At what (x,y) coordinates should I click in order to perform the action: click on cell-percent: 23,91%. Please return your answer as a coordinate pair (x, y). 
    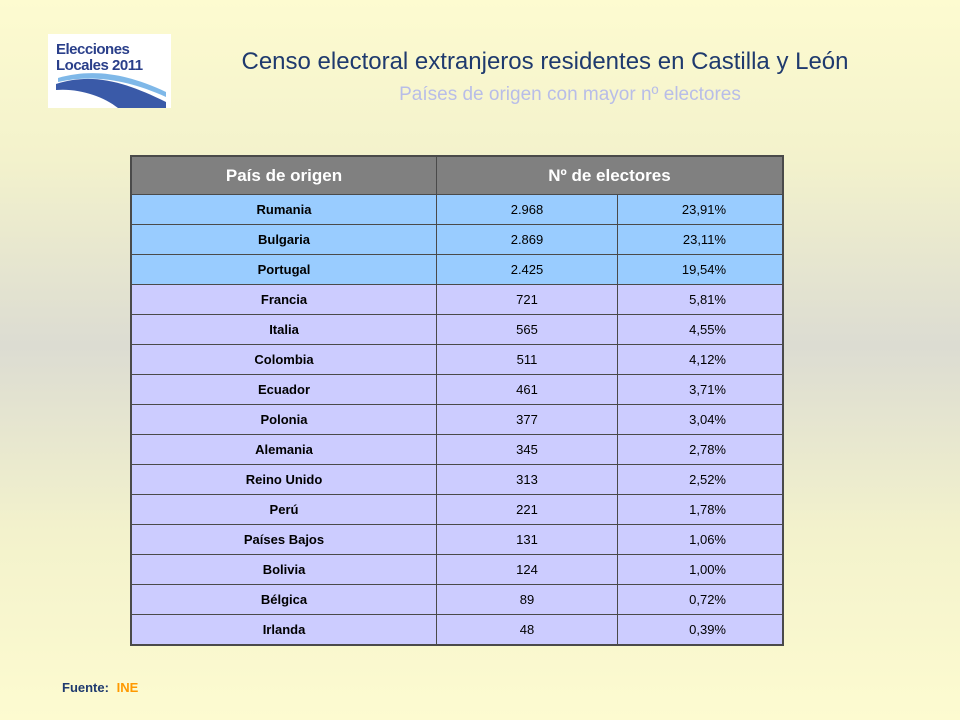
    Looking at the image, I should click on (700, 209).